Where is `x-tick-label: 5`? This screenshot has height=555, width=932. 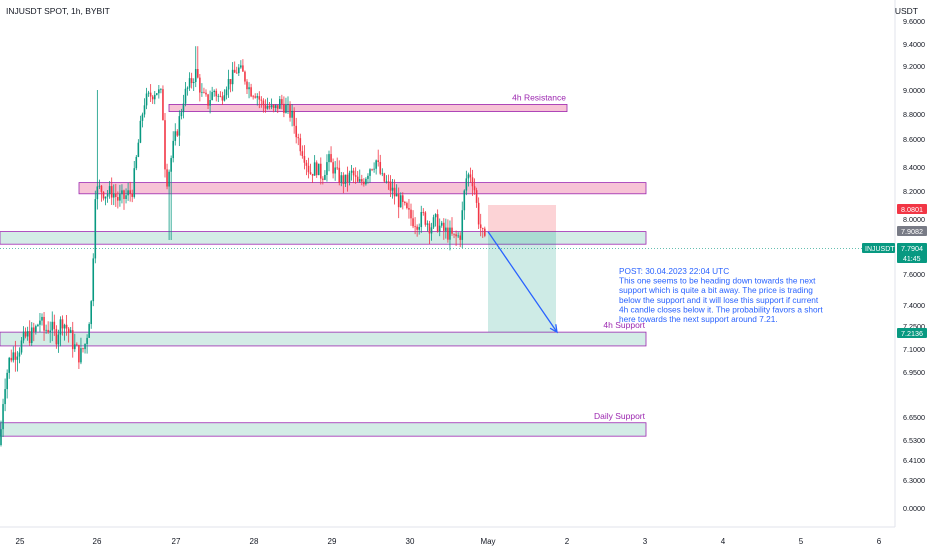
x-tick-label: 5 is located at coordinates (801, 541).